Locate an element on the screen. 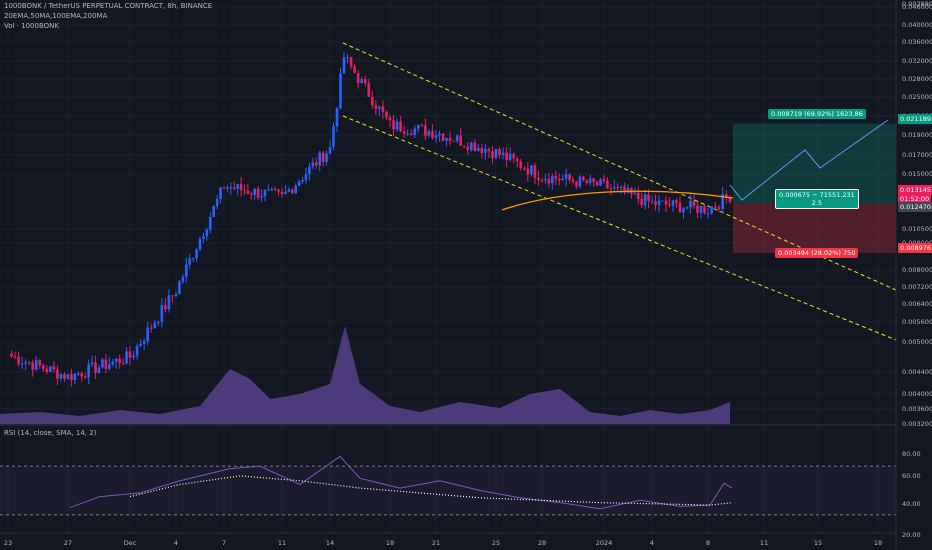  risk-reward-label: 0.000675 − 71551.231 2.5 is located at coordinates (817, 199).